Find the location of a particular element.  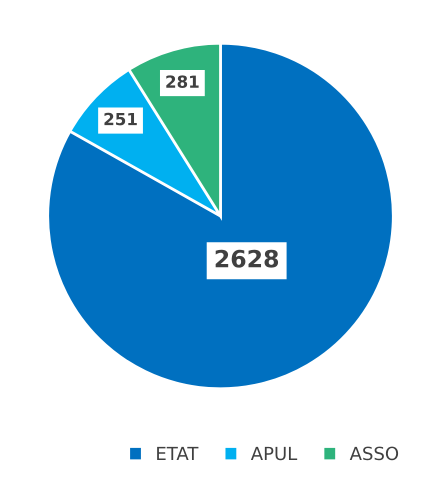

data-label: 2628 is located at coordinates (247, 259).